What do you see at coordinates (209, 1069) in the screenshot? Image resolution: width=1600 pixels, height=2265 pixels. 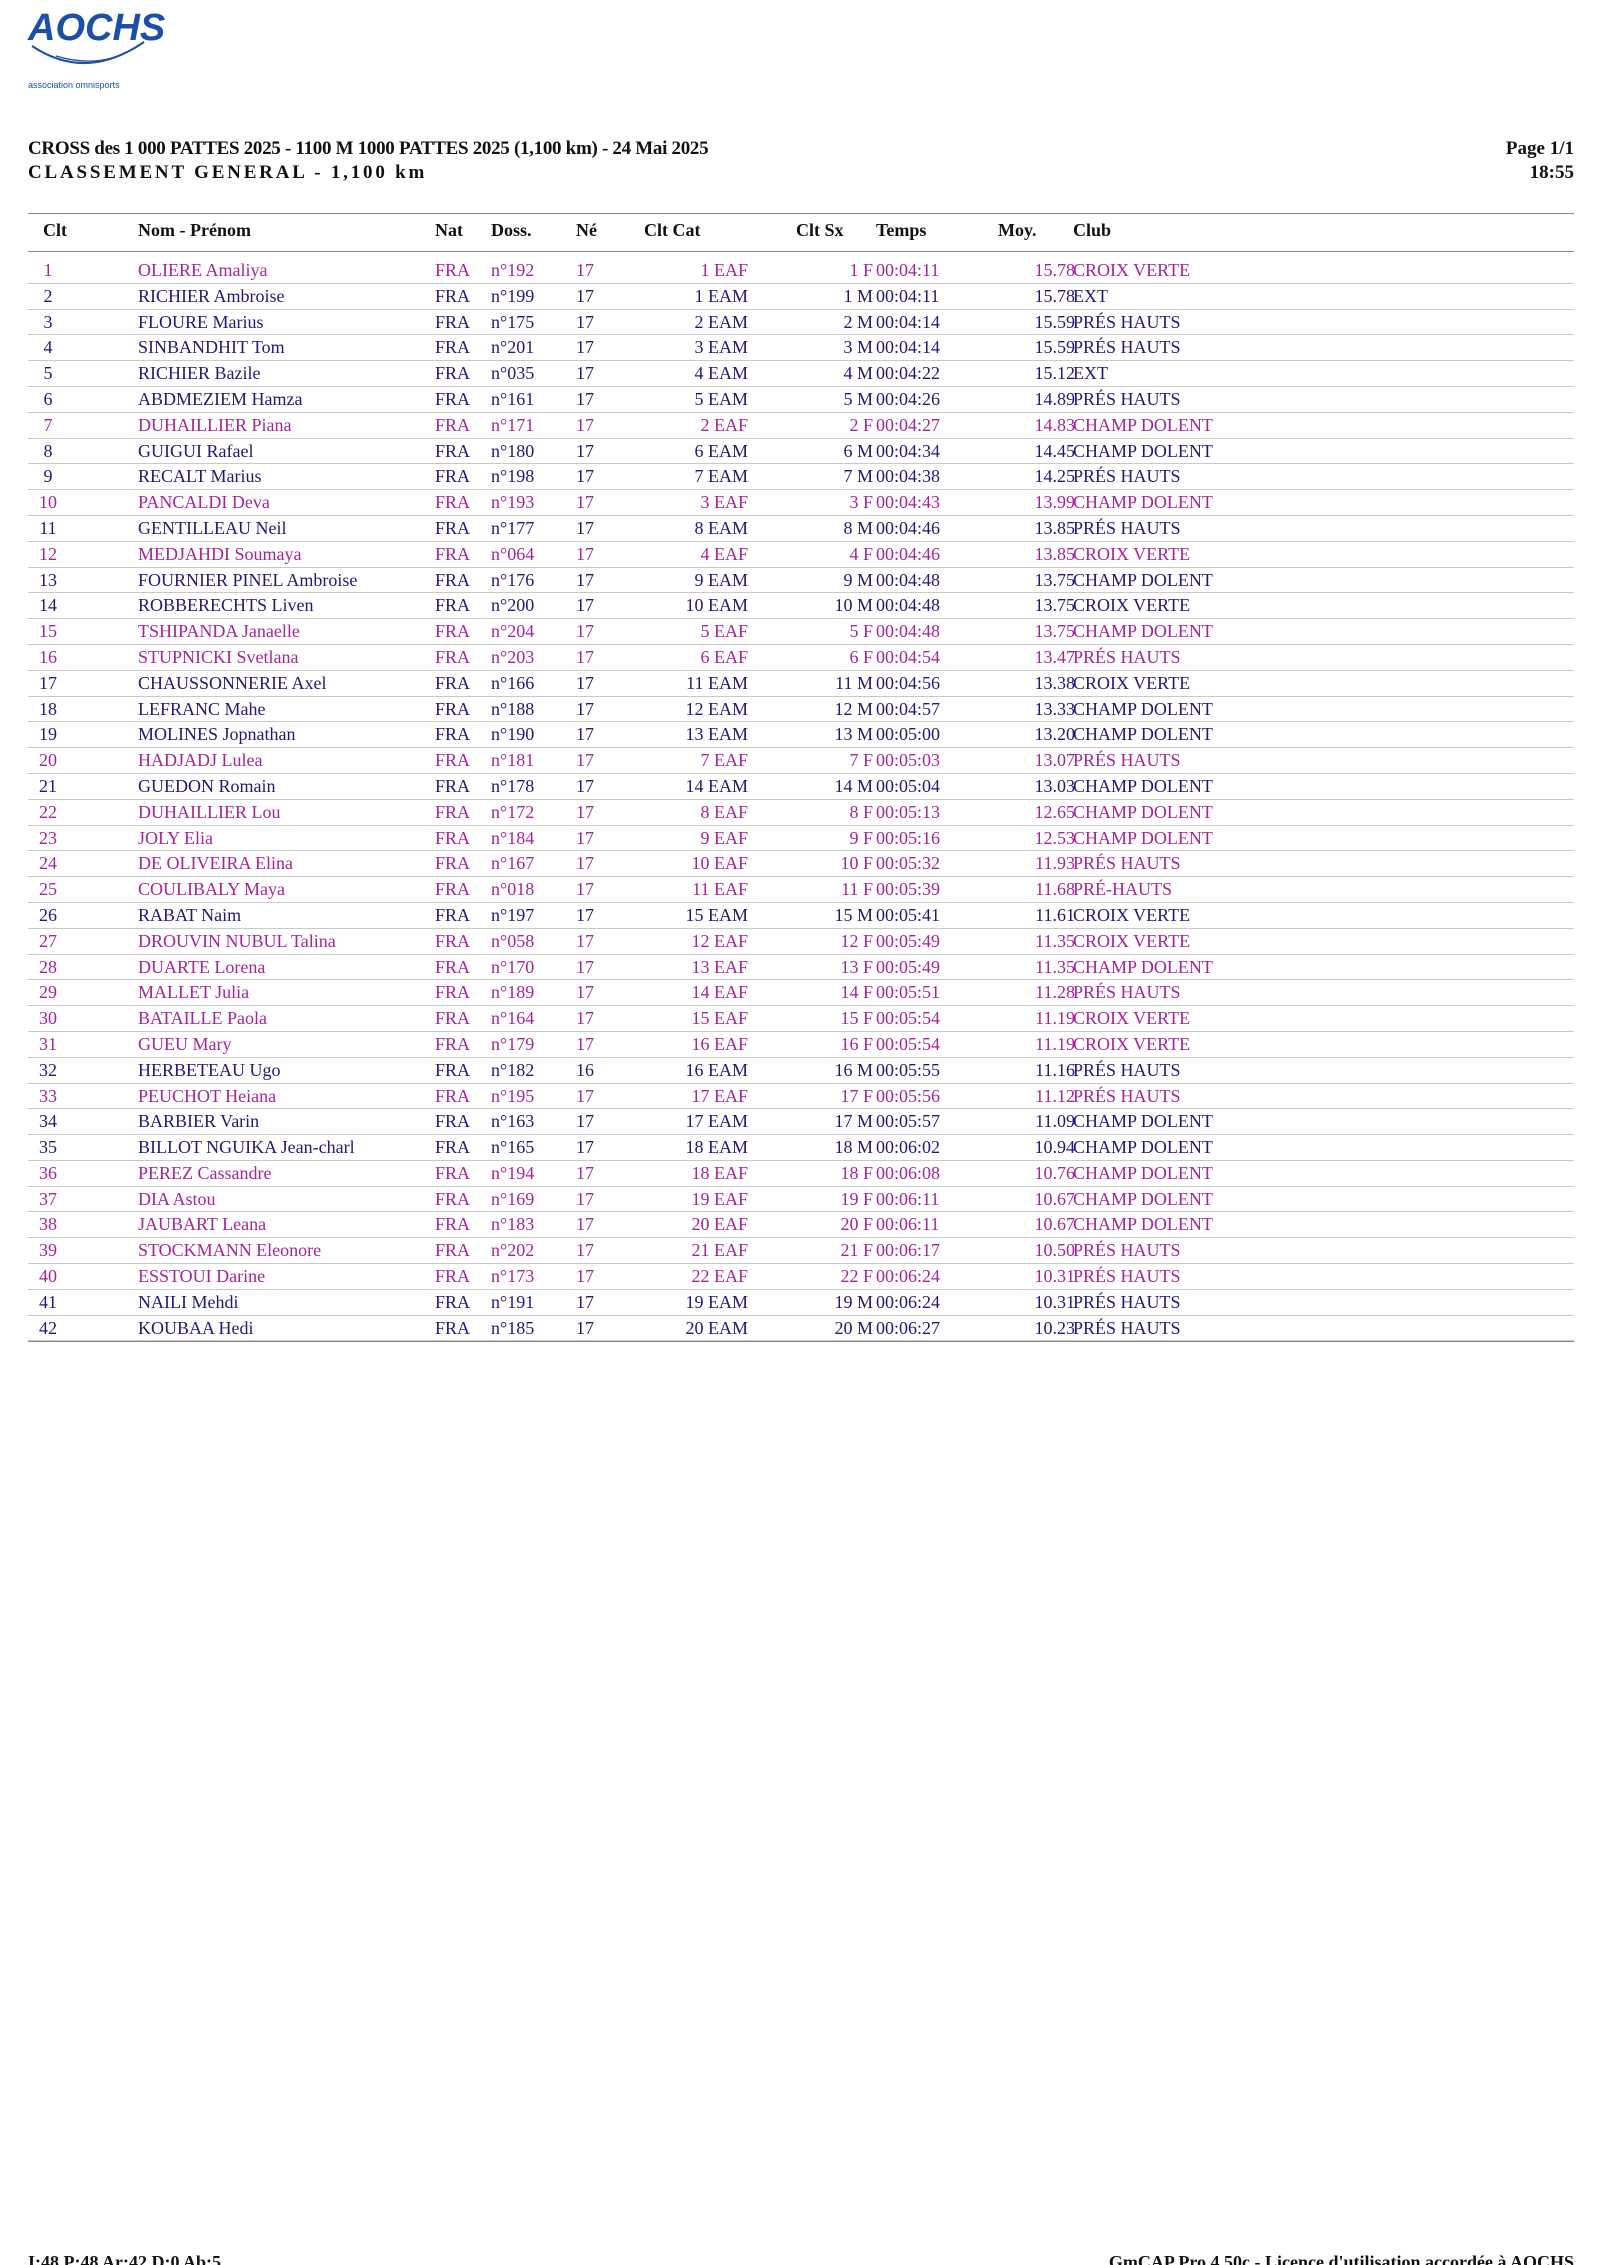 I see `cell-name: HERBETEAU Ugo` at bounding box center [209, 1069].